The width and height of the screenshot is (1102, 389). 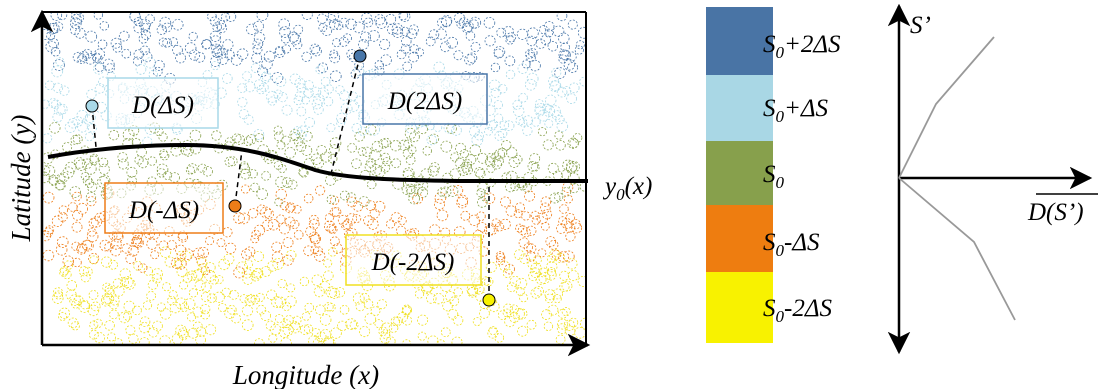 What do you see at coordinates (1055, 212) in the screenshot?
I see `profile-x-label: D(S’)` at bounding box center [1055, 212].